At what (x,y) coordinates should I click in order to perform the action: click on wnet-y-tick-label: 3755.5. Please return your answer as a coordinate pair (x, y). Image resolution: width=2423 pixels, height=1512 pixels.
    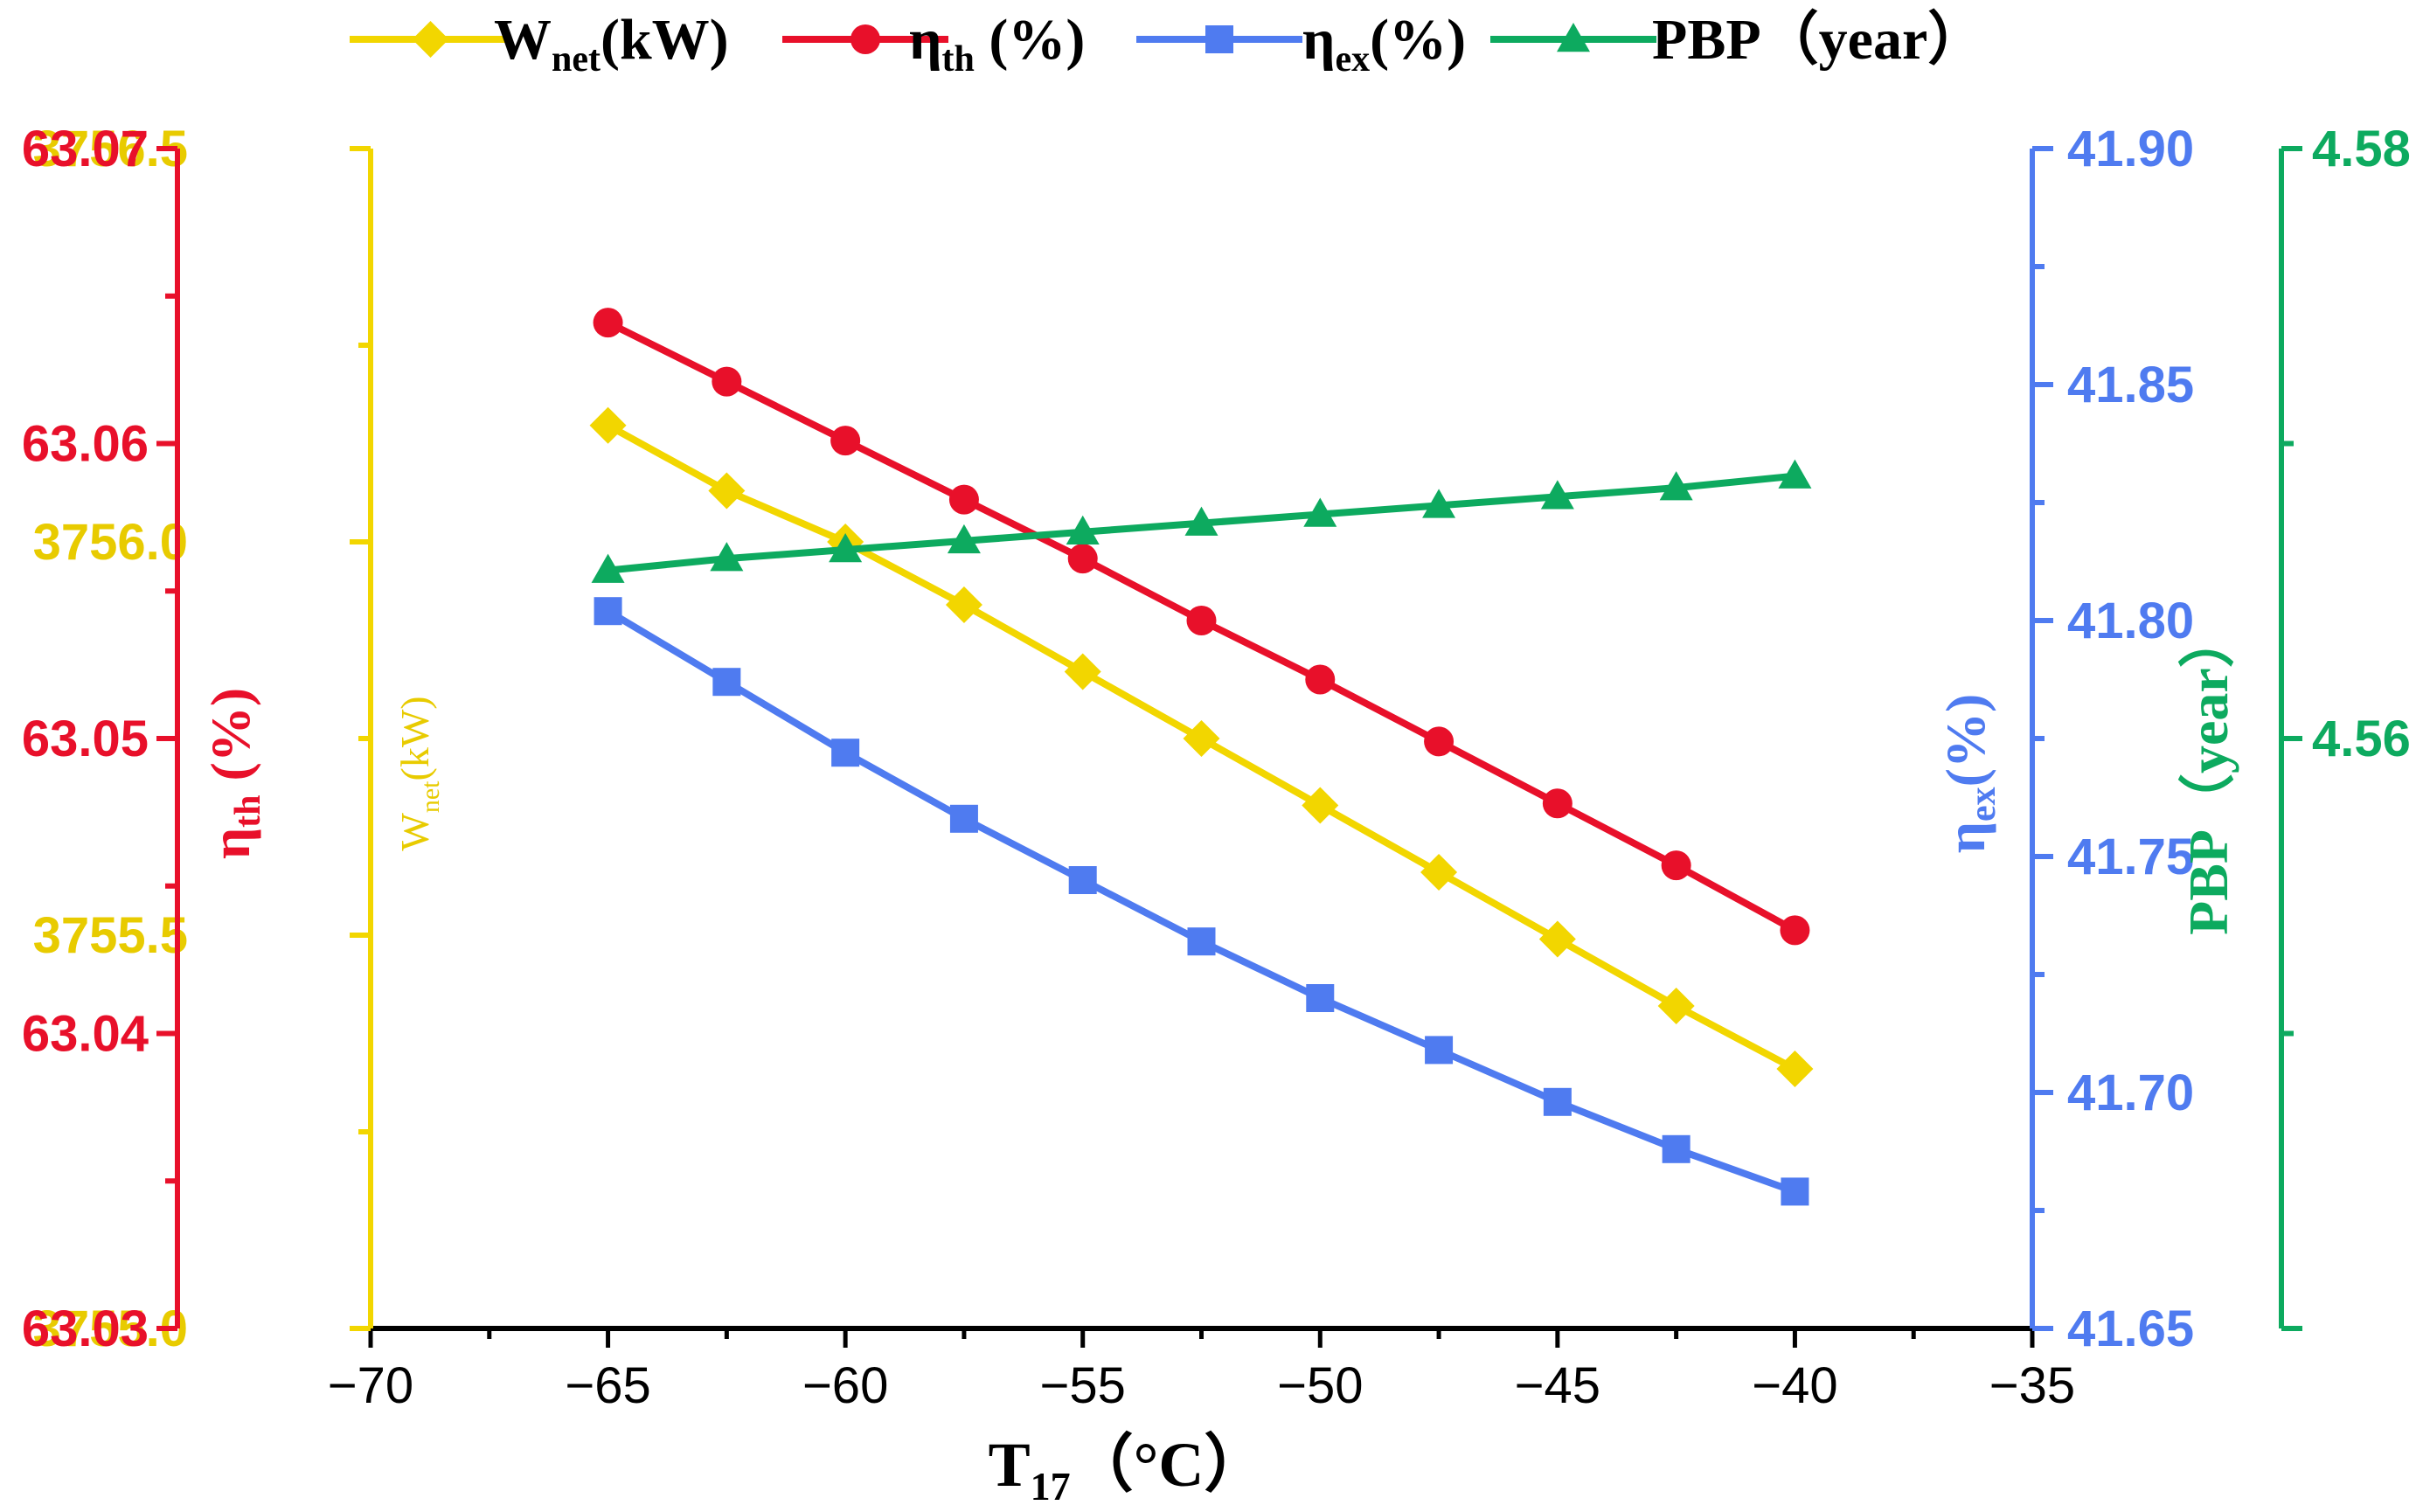
    Looking at the image, I should click on (110, 935).